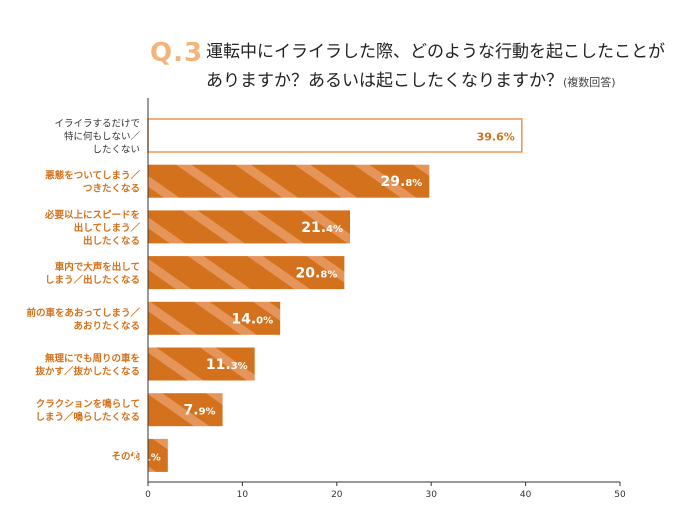 The image size is (700, 514). What do you see at coordinates (328, 275) in the screenshot?
I see `value-label-3-decimal: 8%` at bounding box center [328, 275].